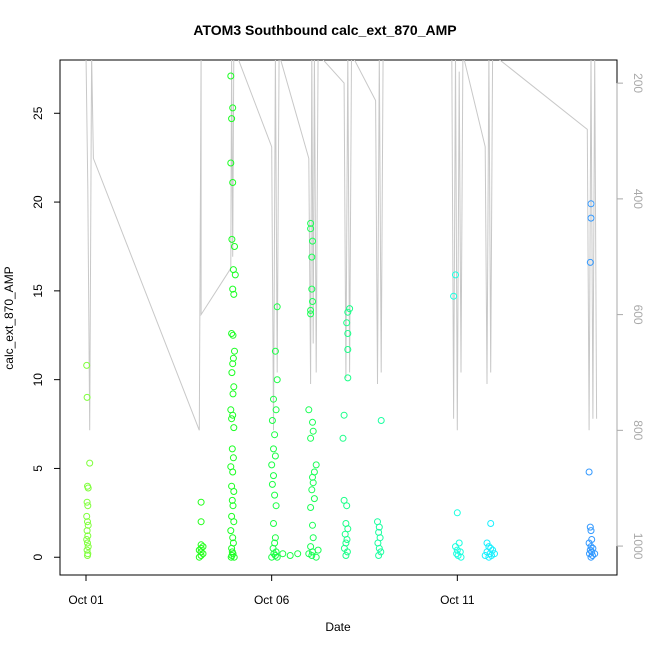  I want to click on x-tick-label: Oct 06, so click(272, 600).